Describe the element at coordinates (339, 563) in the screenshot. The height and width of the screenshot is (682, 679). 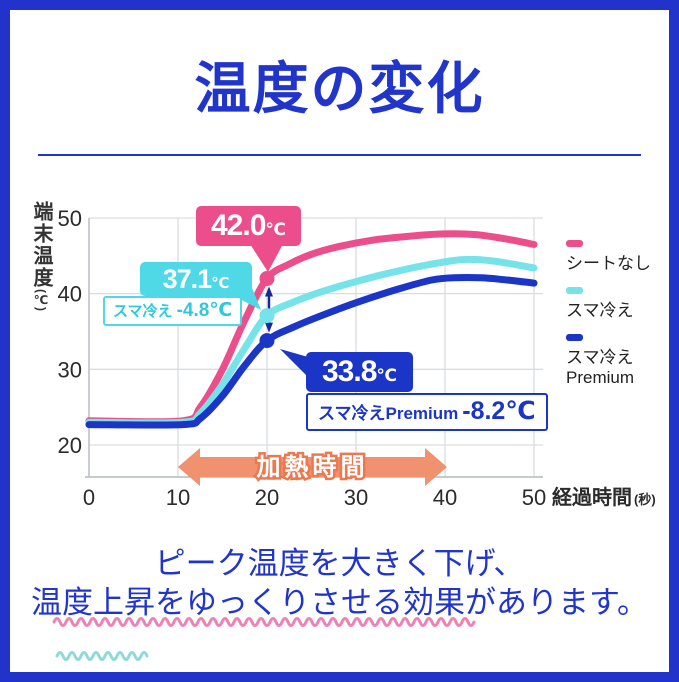
I see `caption-line-1: ピーク温度を大きく下げ、` at that location.